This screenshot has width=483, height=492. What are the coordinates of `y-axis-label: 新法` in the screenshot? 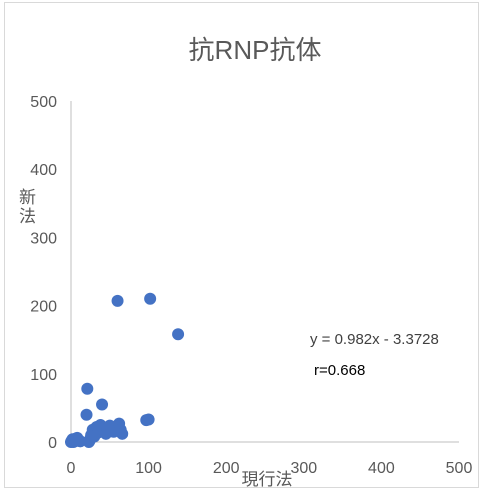 It's located at (27, 207).